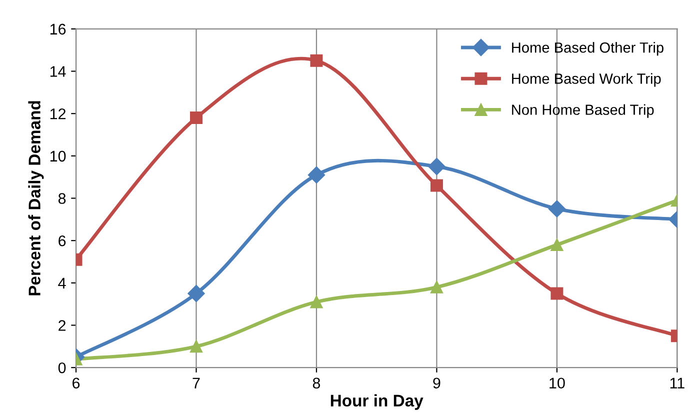 This screenshot has width=691, height=413. What do you see at coordinates (62, 198) in the screenshot?
I see `y-tick-label: 8` at bounding box center [62, 198].